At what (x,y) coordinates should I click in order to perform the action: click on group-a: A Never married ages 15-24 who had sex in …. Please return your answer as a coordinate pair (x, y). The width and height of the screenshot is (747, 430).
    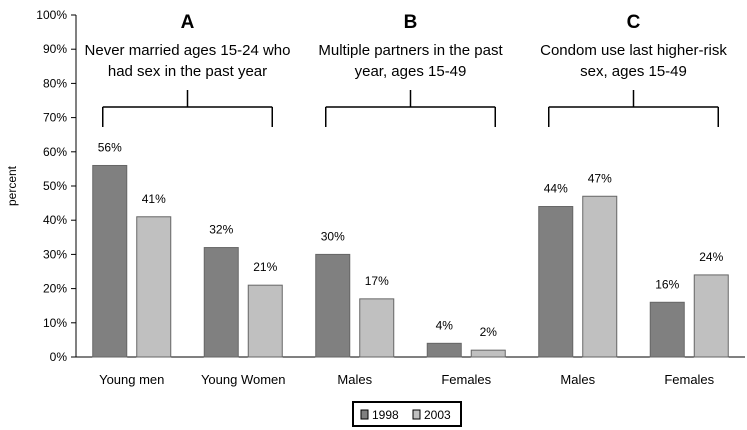
    Looking at the image, I should click on (188, 69).